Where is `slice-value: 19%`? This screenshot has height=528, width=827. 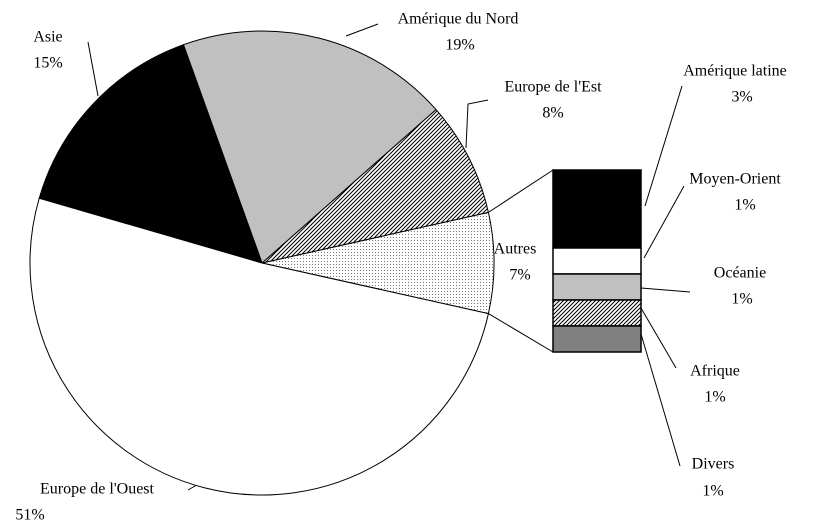
slice-value: 19% is located at coordinates (459, 45).